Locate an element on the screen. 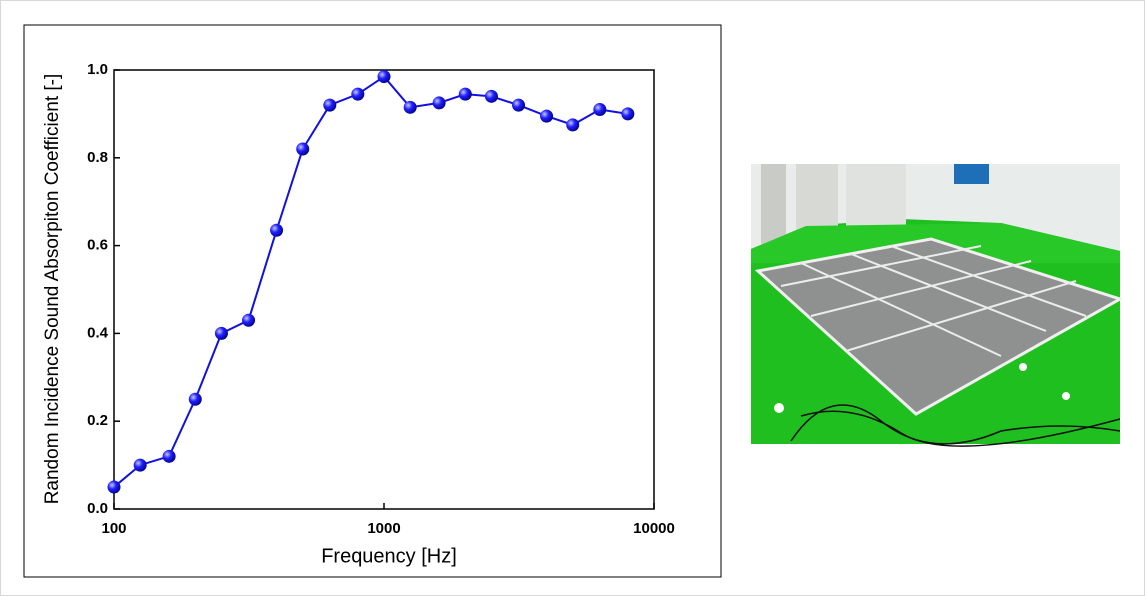  y-tick-label: 0.8 is located at coordinates (97, 157).